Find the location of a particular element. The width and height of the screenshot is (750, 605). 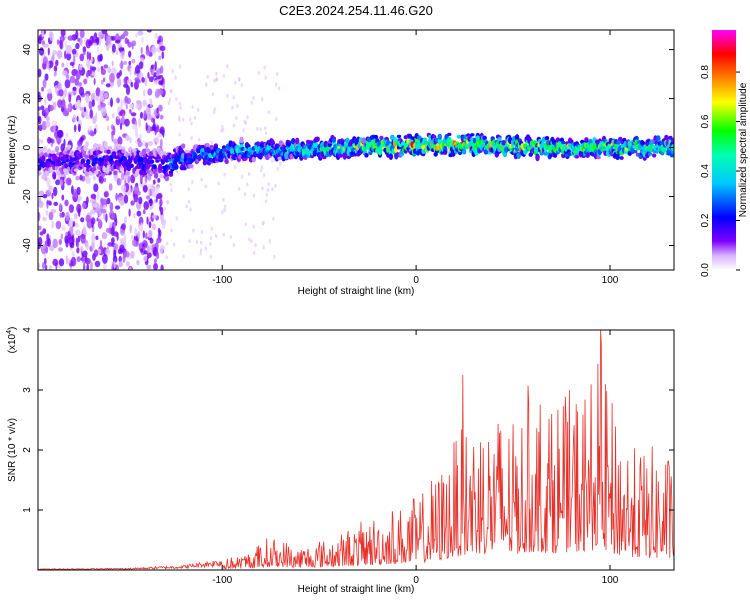

colorbar-label: Normalized spectral amplitude is located at coordinates (743, 149).